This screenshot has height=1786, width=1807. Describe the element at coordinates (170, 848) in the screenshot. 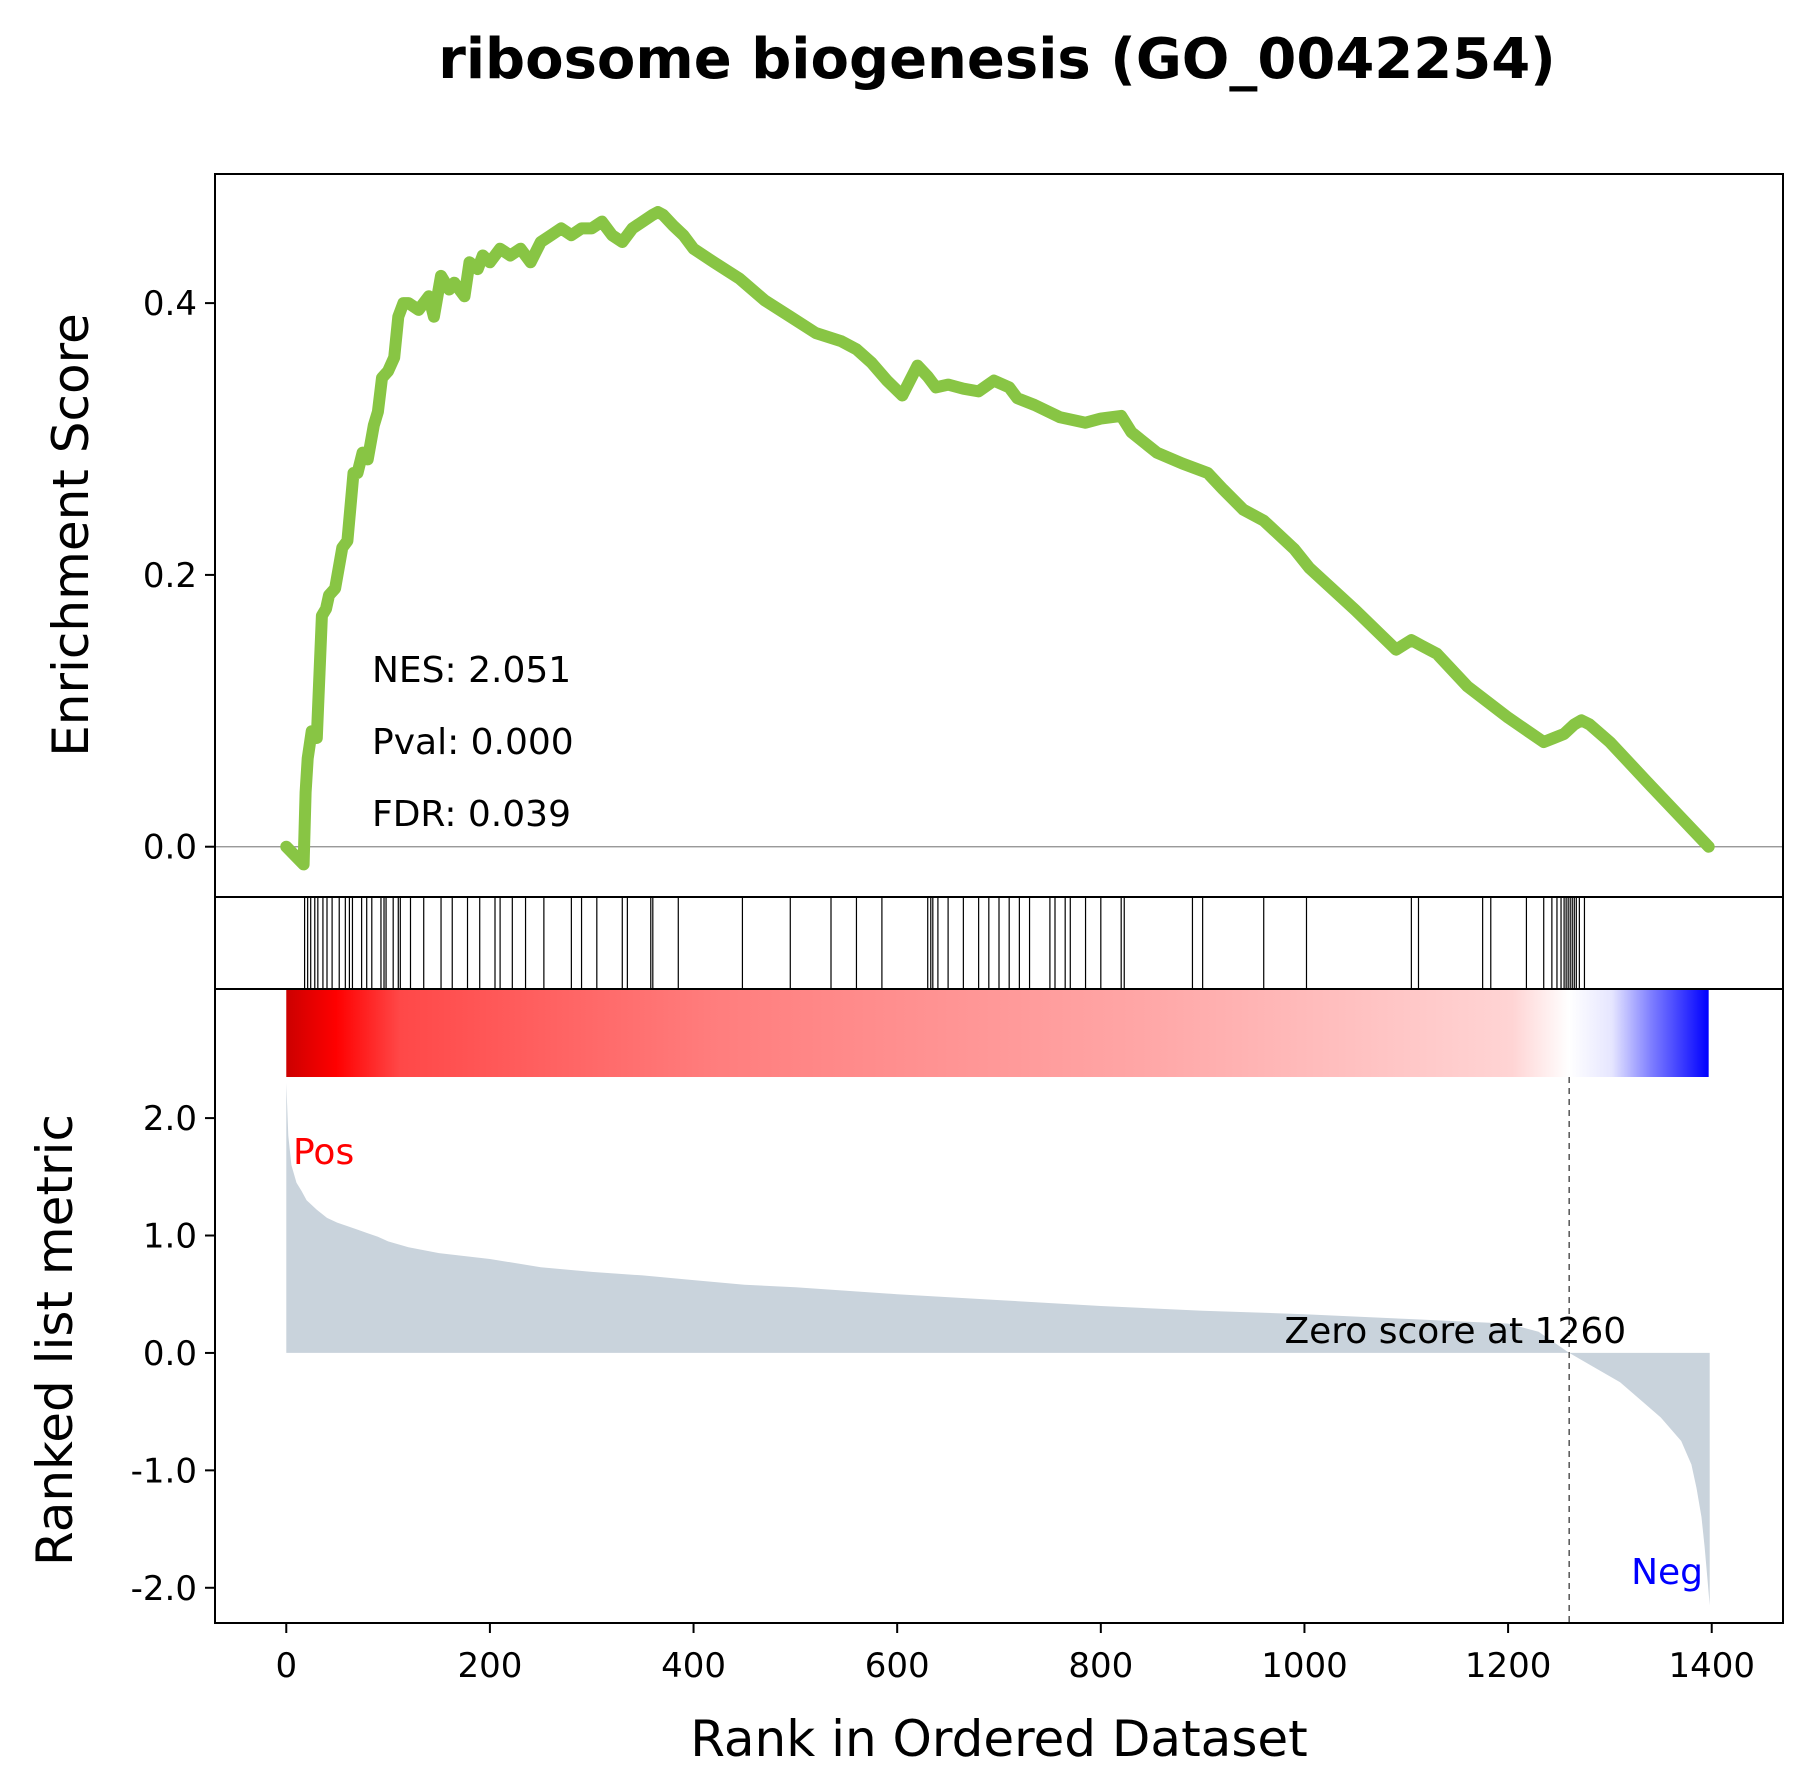

I see `enrichment-y-tick-label: 0.0` at that location.